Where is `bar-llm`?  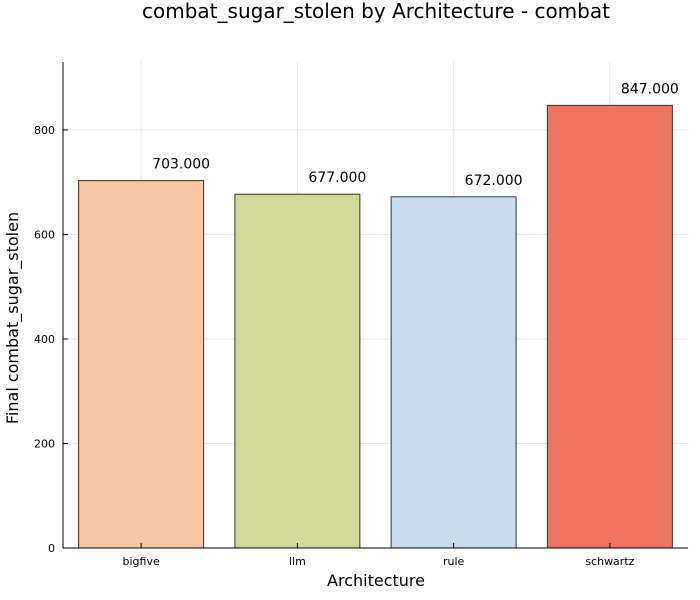
bar-llm is located at coordinates (297, 371).